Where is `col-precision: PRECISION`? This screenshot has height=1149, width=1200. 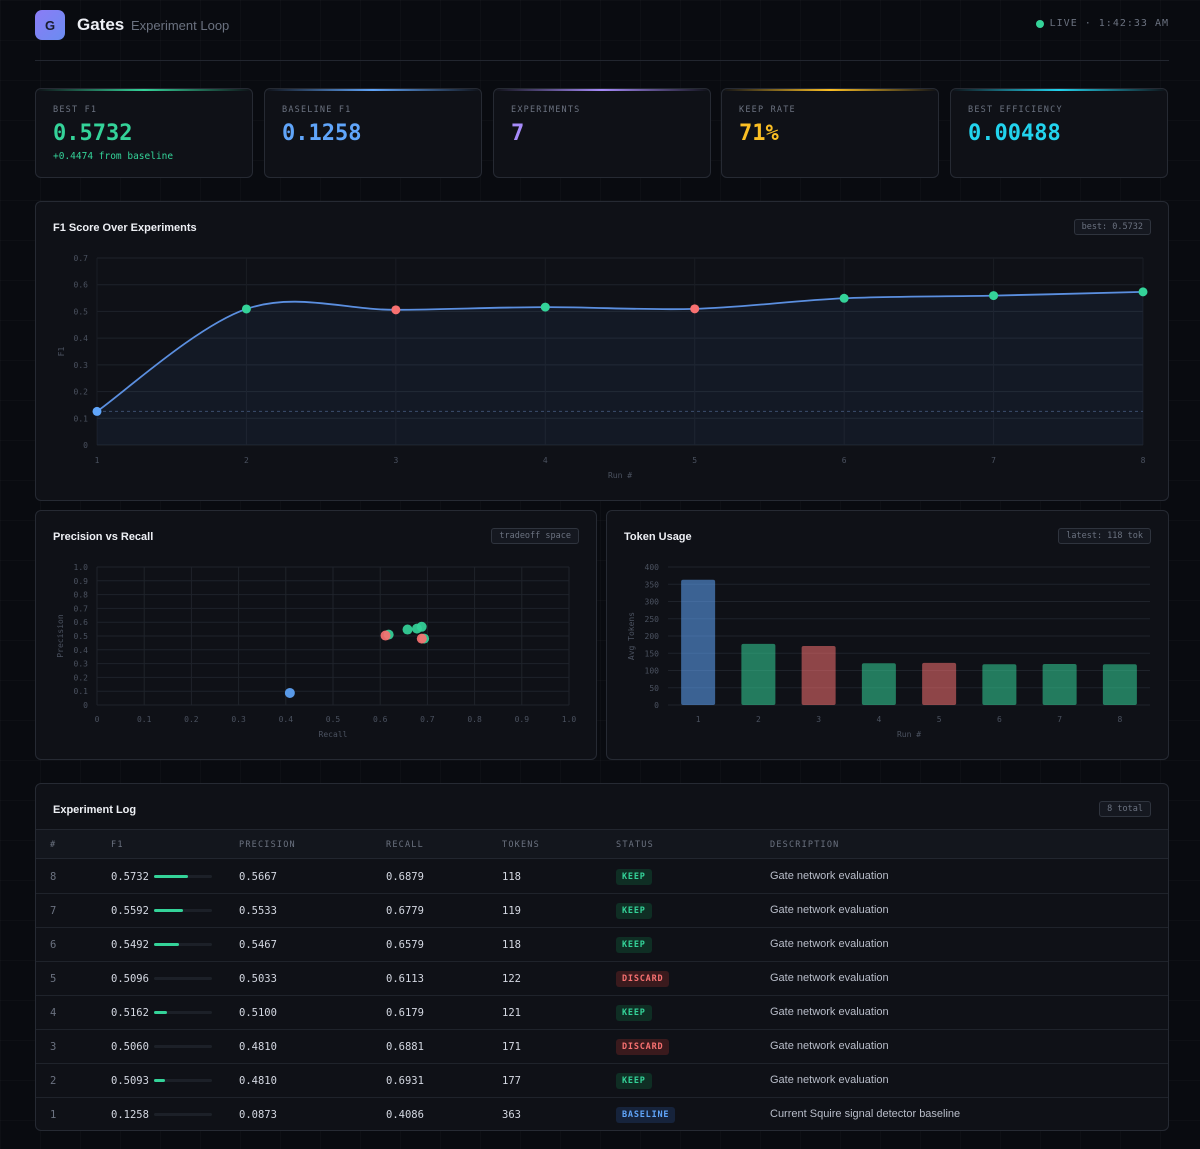 col-precision: PRECISION is located at coordinates (267, 845).